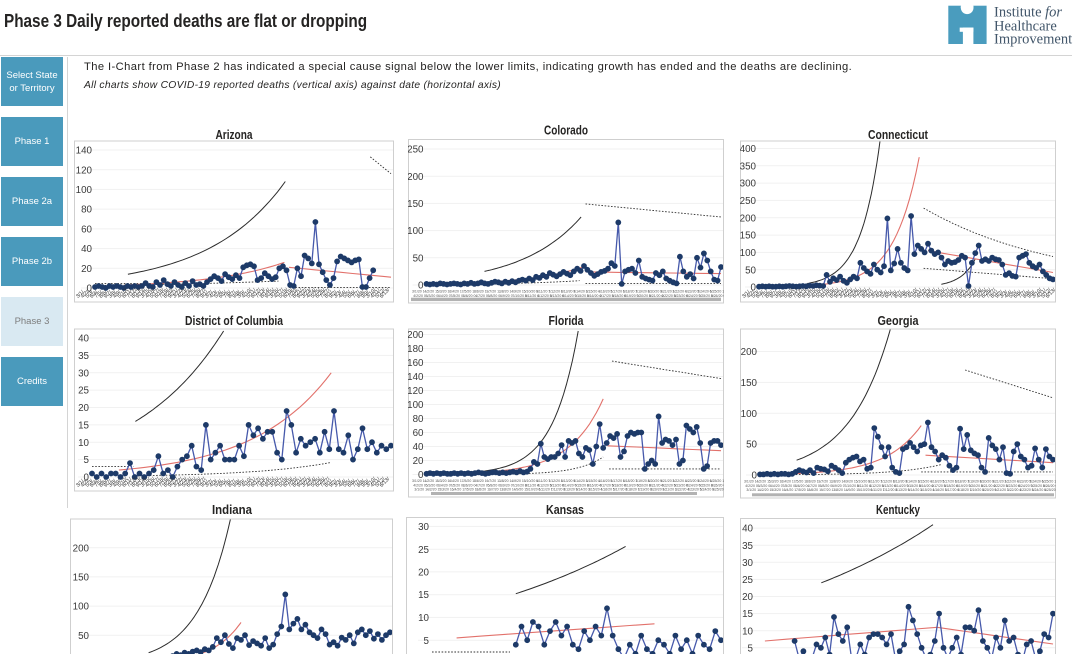 The image size is (1080, 654). I want to click on svg-text: 6/4/, so click(760, 294).